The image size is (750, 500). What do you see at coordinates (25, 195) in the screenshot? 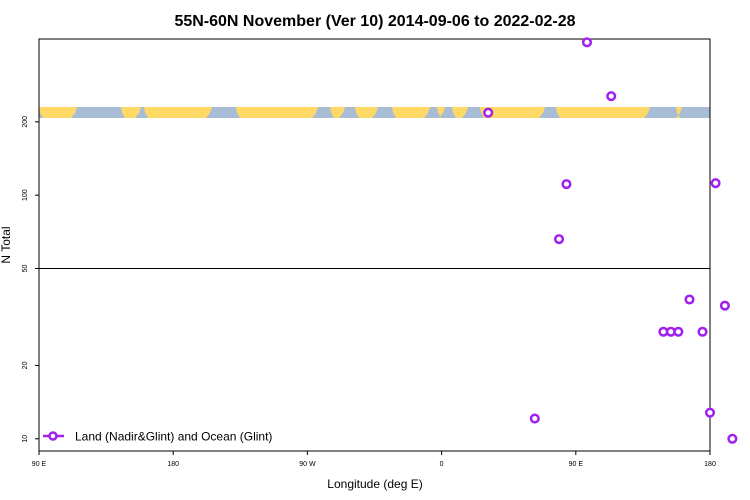
I see `y-tick-label: 100` at bounding box center [25, 195].